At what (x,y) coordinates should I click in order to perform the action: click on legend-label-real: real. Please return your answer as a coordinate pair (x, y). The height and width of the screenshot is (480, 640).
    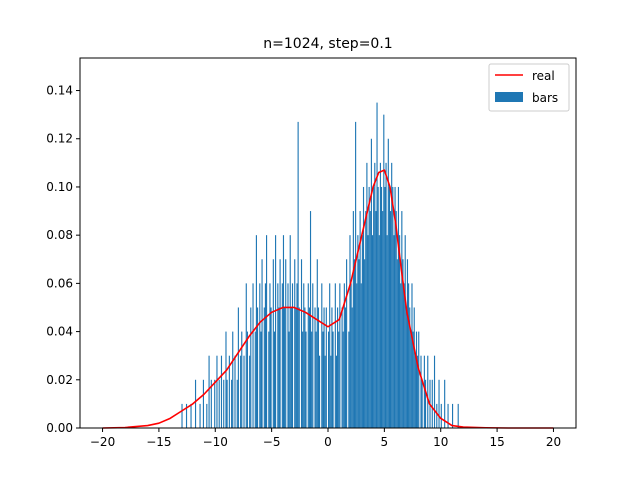
    Looking at the image, I should click on (543, 76).